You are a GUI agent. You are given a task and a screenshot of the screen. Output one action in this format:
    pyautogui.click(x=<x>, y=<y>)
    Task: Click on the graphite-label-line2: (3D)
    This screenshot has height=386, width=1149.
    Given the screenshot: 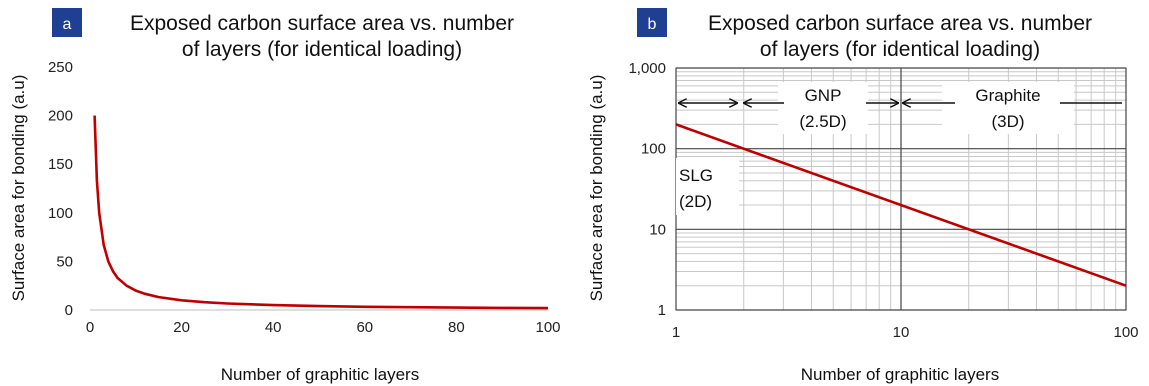 What is the action you would take?
    pyautogui.click(x=1007, y=121)
    